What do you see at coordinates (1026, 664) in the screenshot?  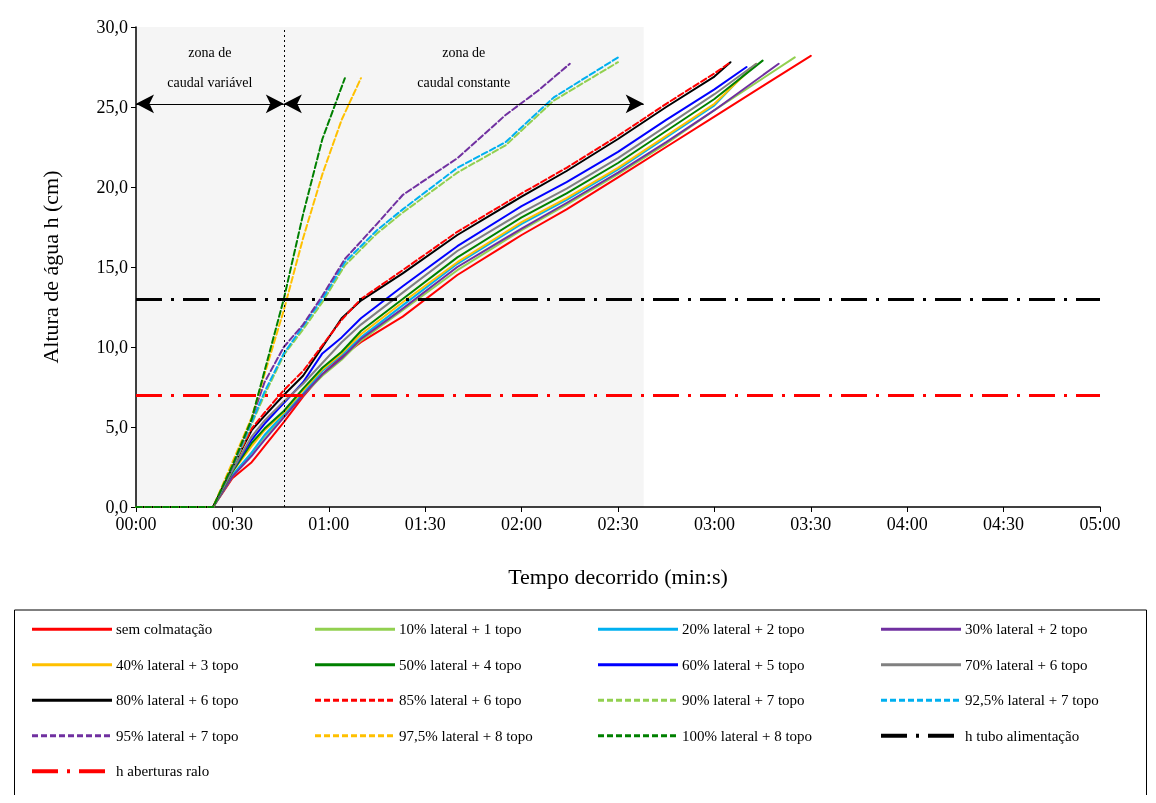 I see `legend-label: 70% lateral + 6 topo` at bounding box center [1026, 664].